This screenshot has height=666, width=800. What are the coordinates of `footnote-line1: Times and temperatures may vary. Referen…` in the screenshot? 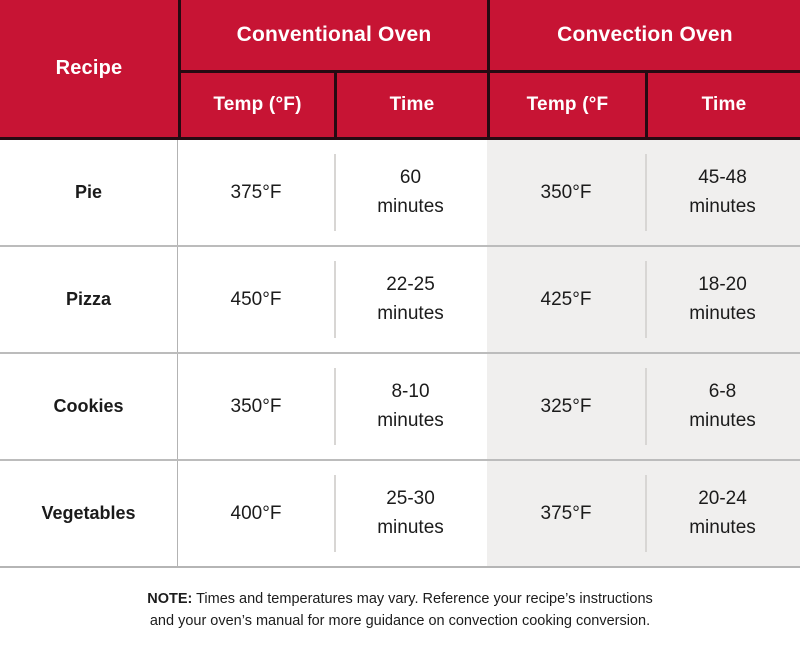 It's located at (422, 599).